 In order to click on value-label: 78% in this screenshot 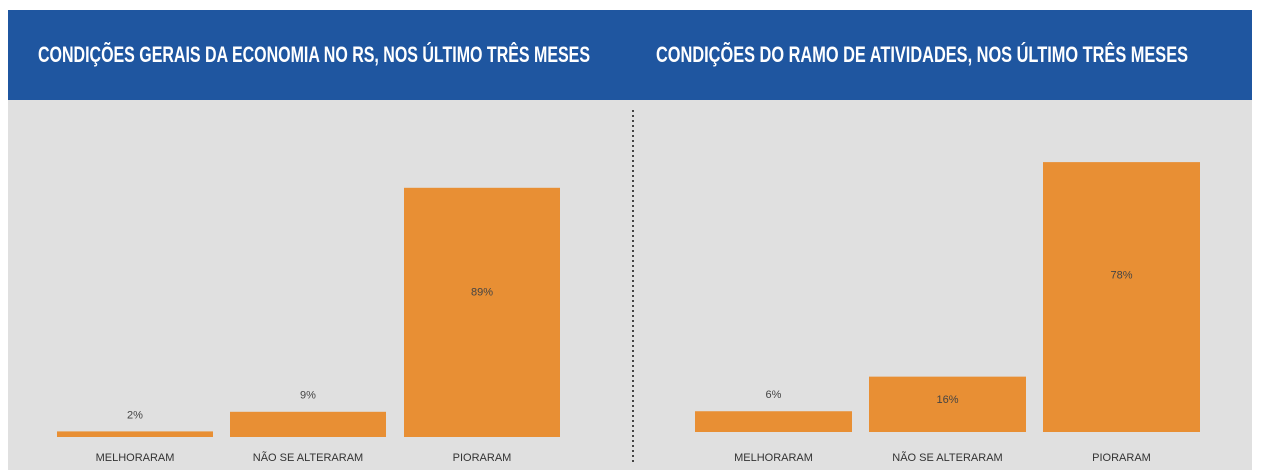, I will do `click(1121, 275)`.